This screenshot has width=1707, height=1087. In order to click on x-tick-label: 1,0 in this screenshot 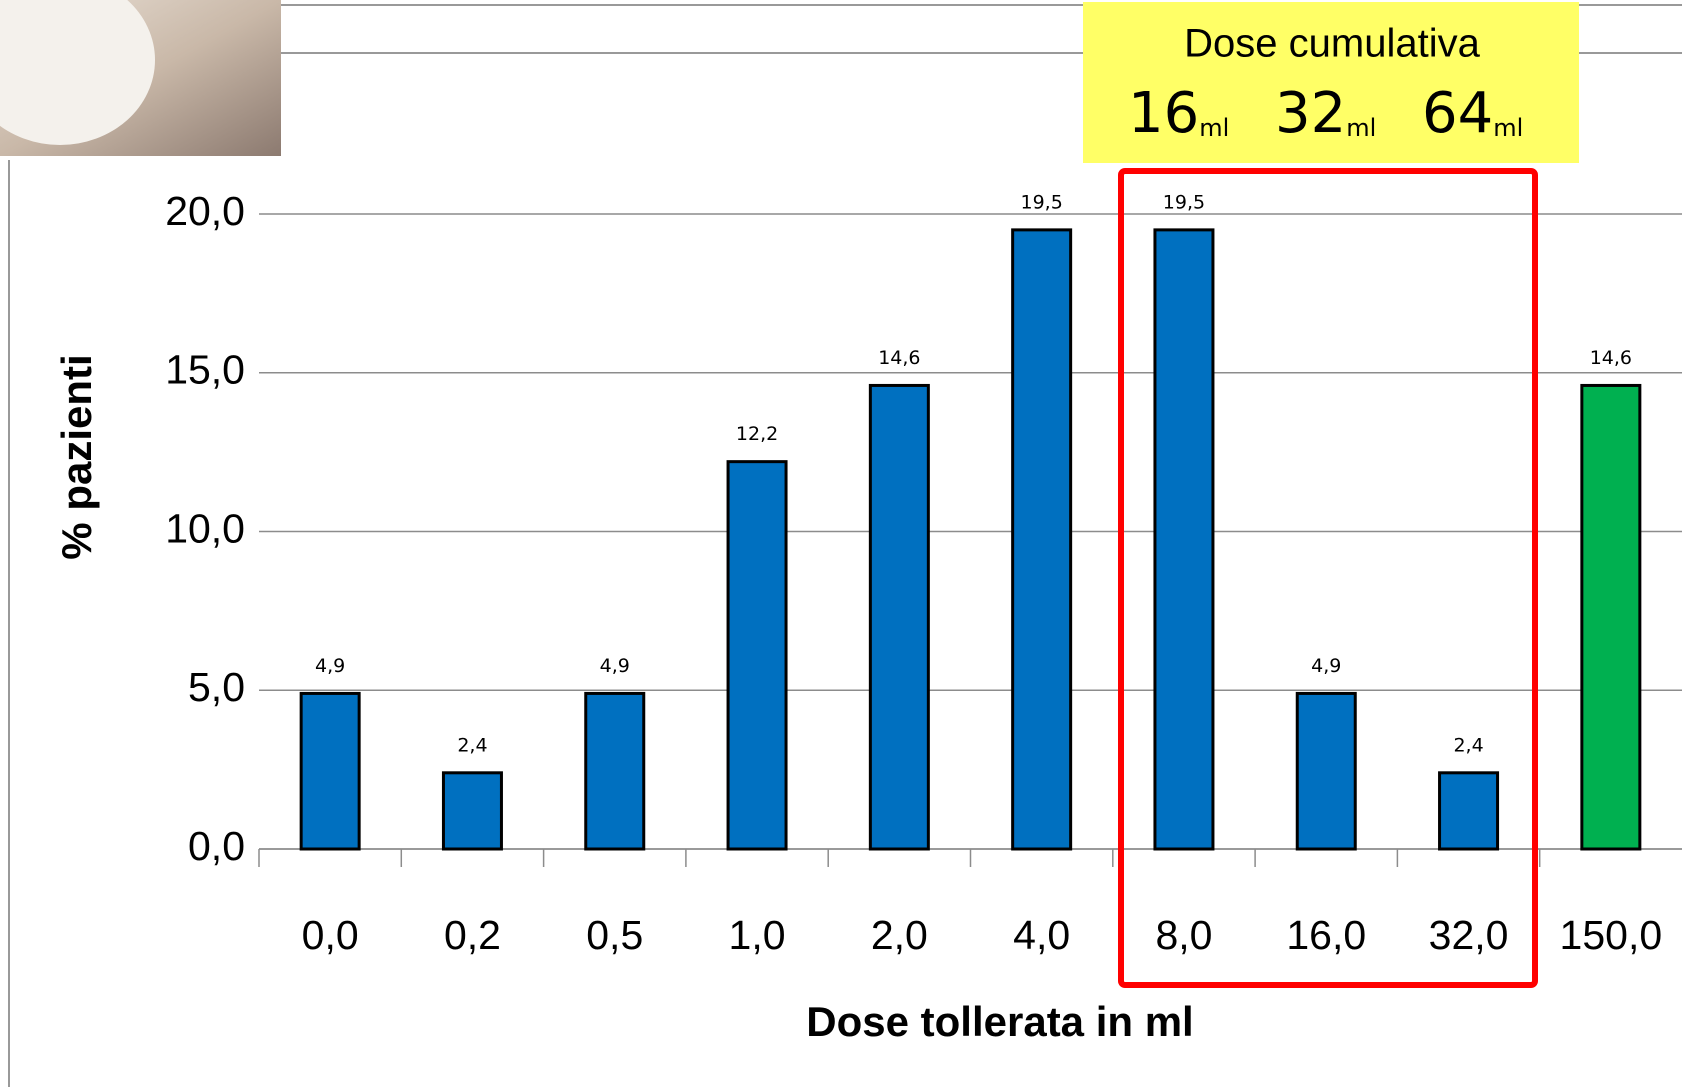, I will do `click(757, 935)`.